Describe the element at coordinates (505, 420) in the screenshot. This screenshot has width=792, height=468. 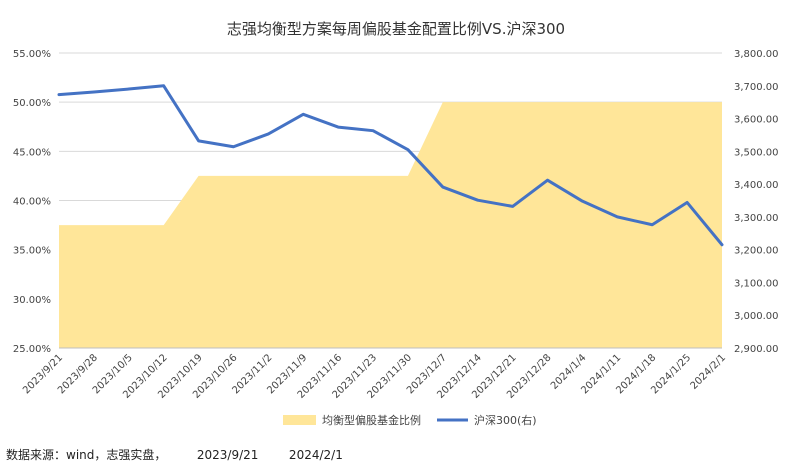
I see `legend-label-line: 沪深300(右)` at that location.